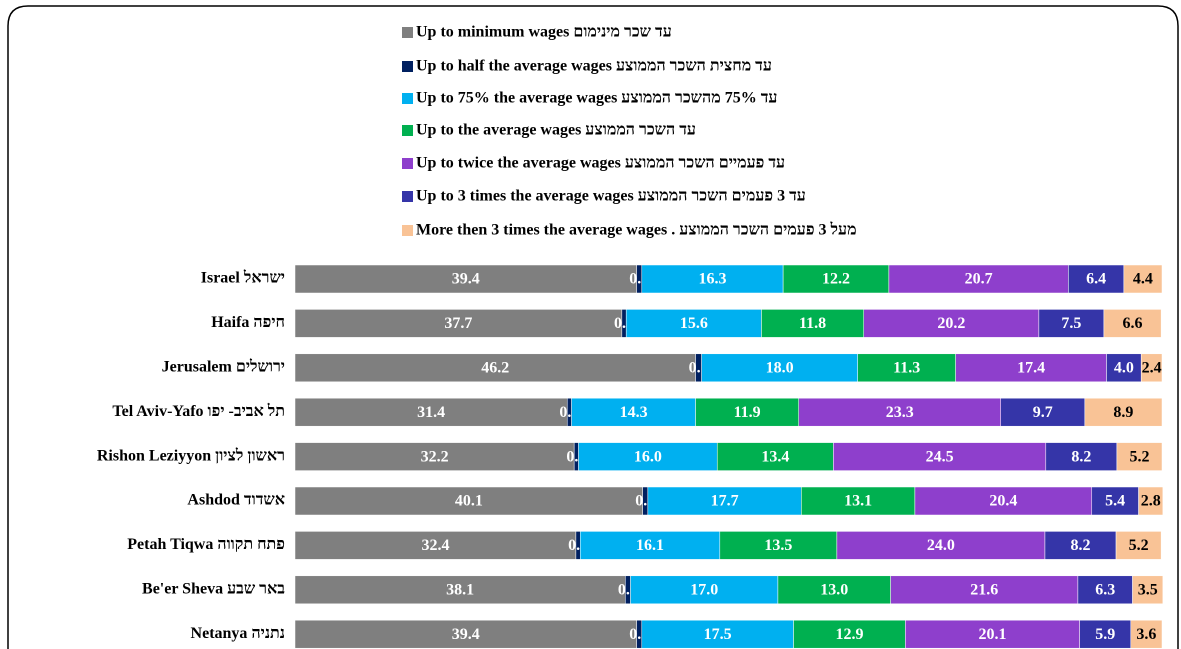  I want to click on value-label: 20.1, so click(993, 634).